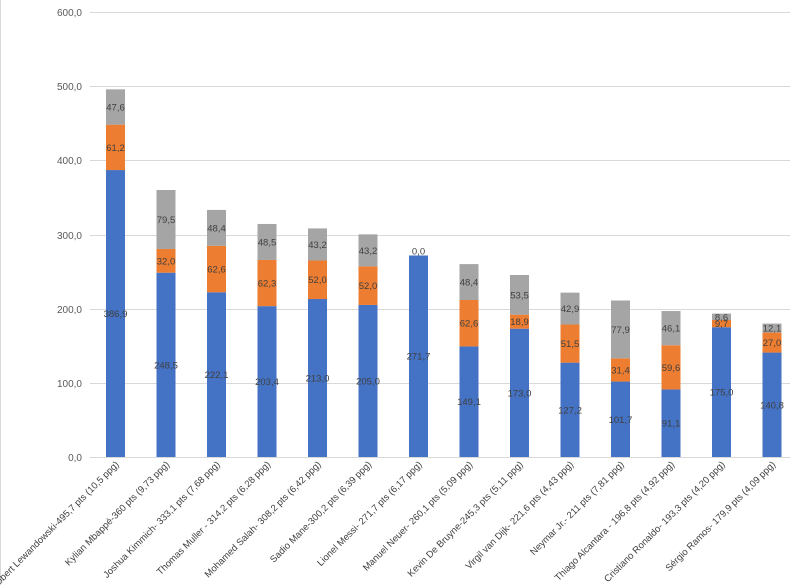 This screenshot has width=800, height=585. I want to click on data-label: 175,0, so click(722, 393).